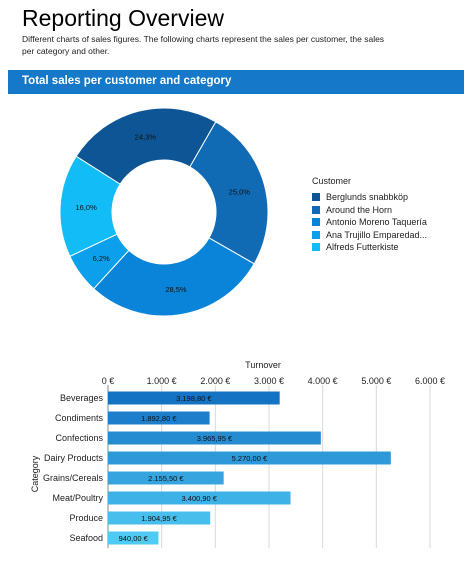  What do you see at coordinates (77, 498) in the screenshot?
I see `category-label: Meat/Poultry` at bounding box center [77, 498].